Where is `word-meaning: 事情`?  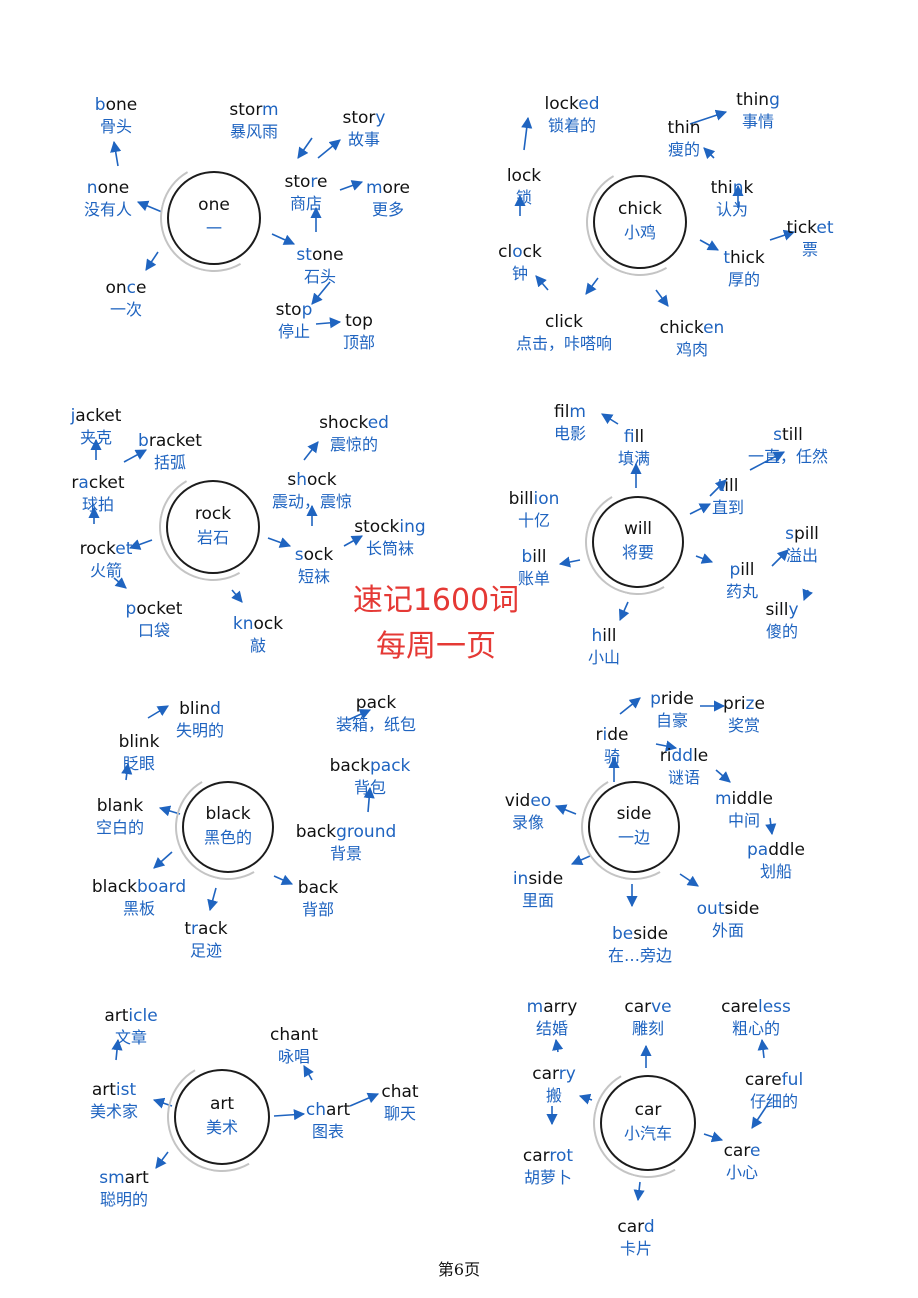 word-meaning: 事情 is located at coordinates (758, 121).